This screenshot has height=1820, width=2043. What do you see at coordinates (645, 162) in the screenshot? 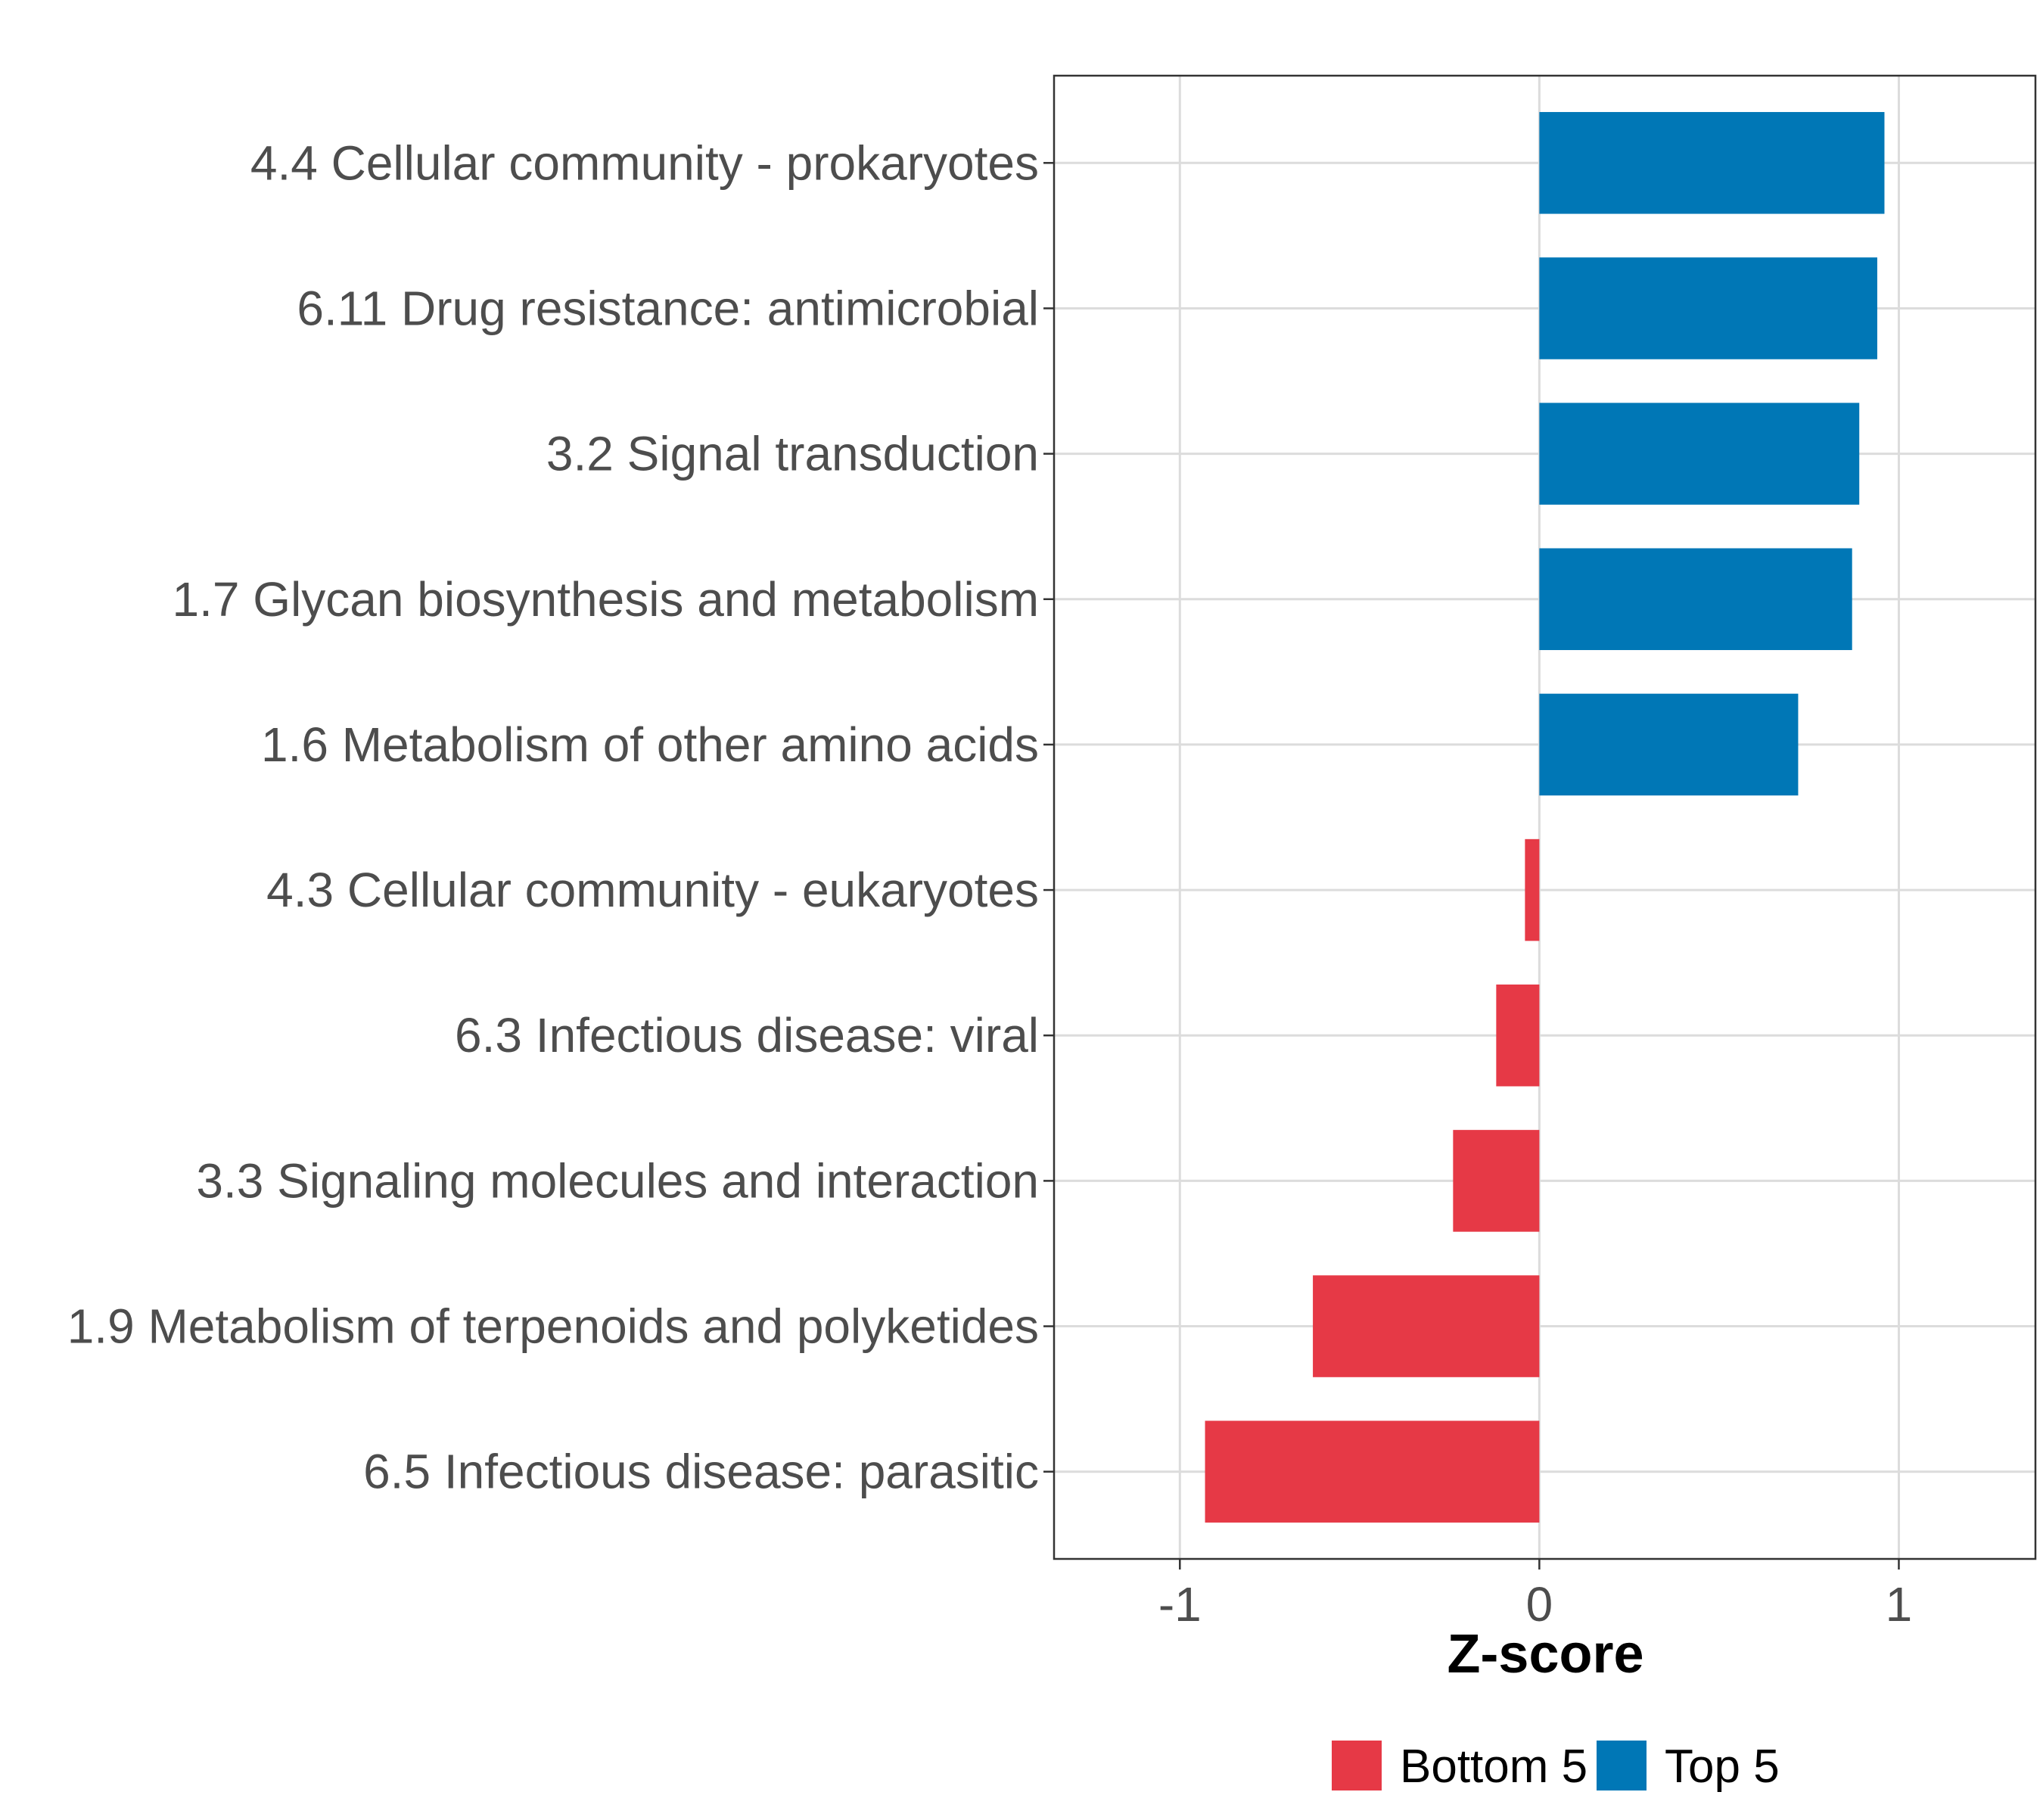
I see `y-tick-label: 4.4 Cellular community - prokaryotes` at bounding box center [645, 162].